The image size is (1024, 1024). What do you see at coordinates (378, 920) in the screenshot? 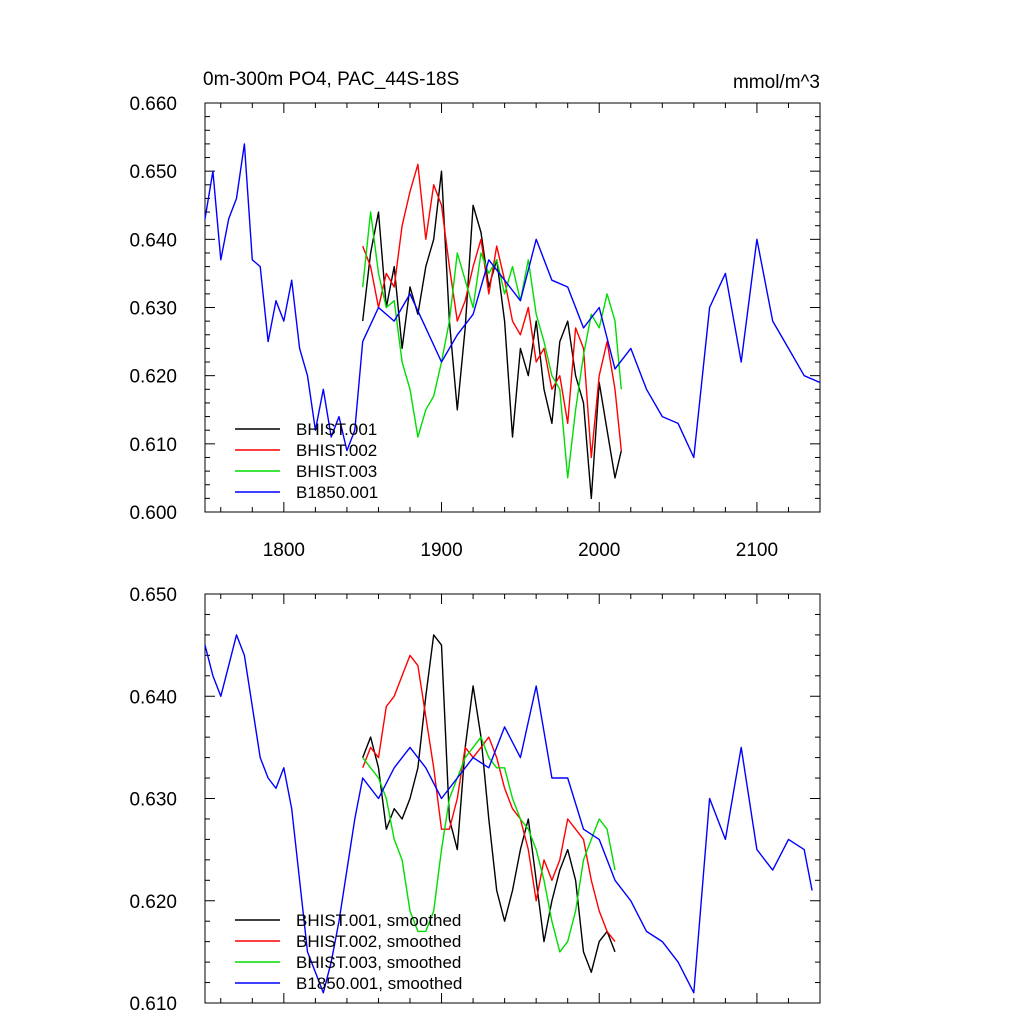
I see `legend-label: BHIST.001, smoothed` at bounding box center [378, 920].